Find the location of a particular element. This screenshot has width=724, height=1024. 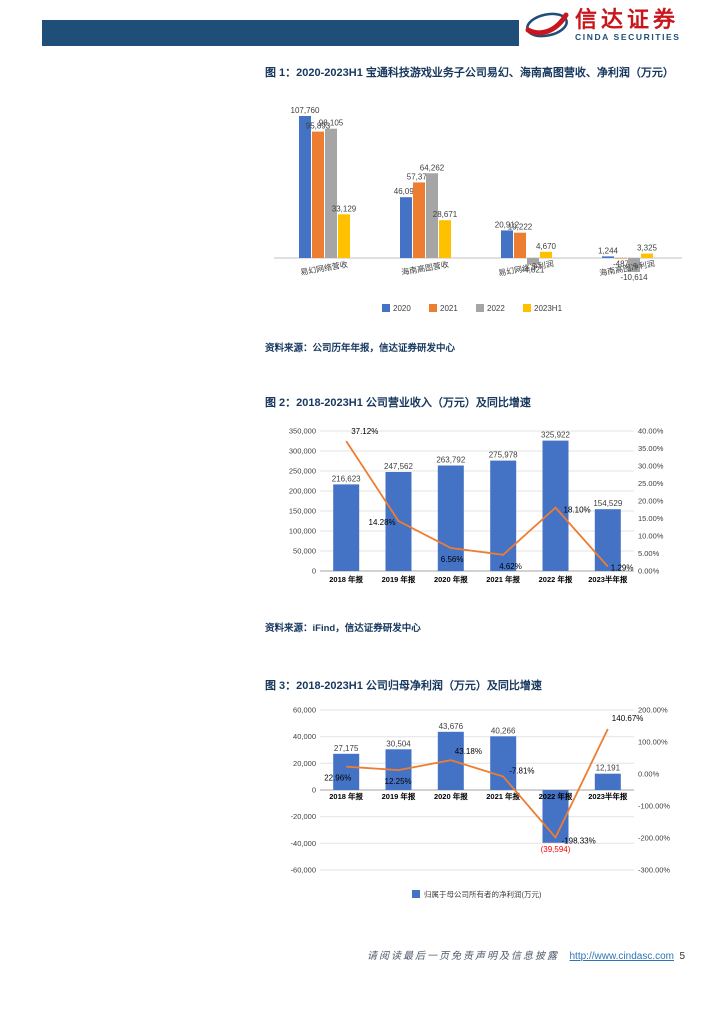

bar-value-label: 46,097 is located at coordinates (406, 191).